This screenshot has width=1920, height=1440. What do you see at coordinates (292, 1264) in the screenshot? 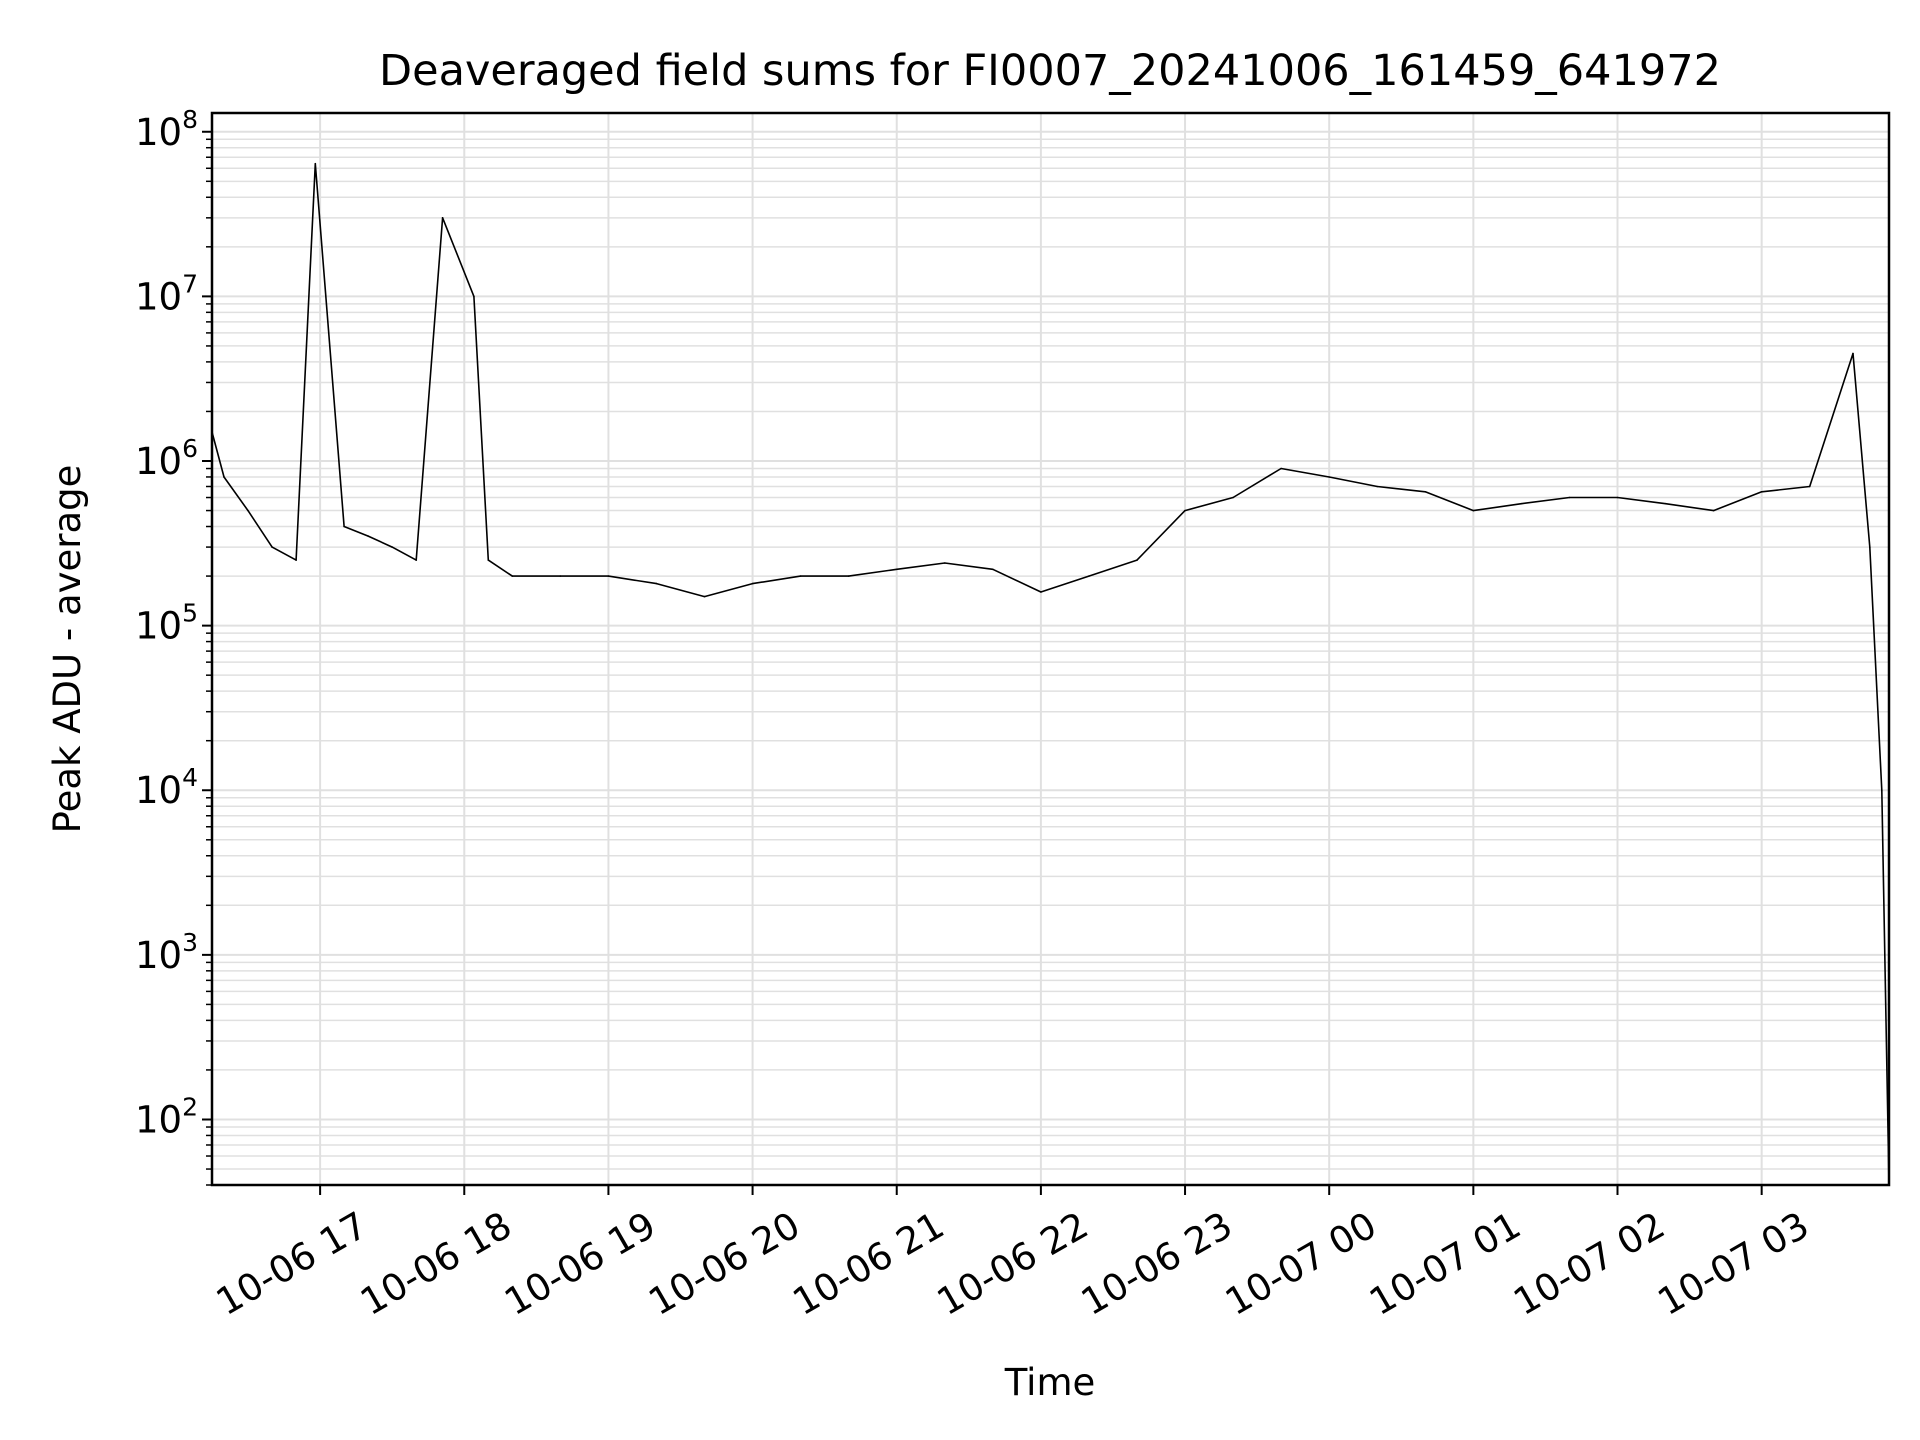
I see `x-tick-label: 10-06 17` at bounding box center [292, 1264].